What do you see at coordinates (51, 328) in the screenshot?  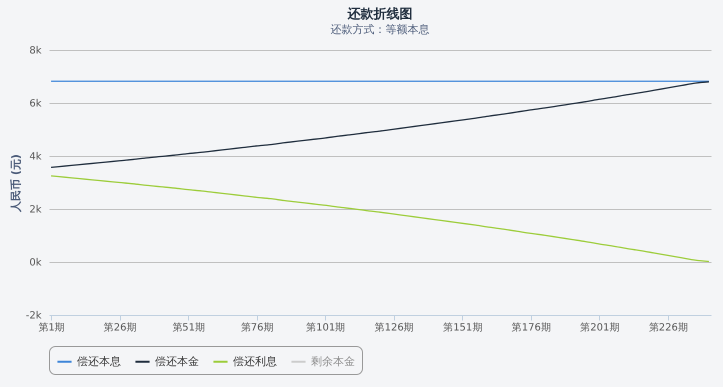 I see `x-tick-label: 第1期` at bounding box center [51, 328].